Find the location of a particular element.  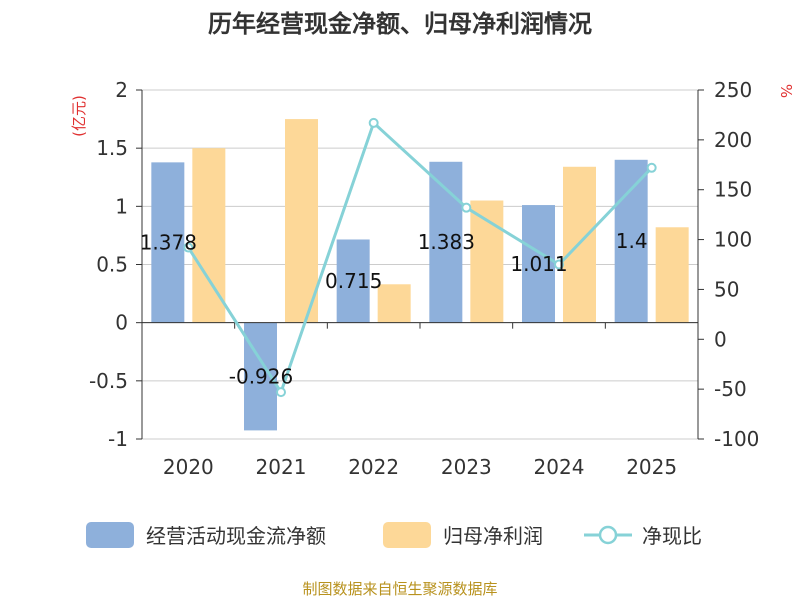

legend-label-ratio: 净现比 is located at coordinates (672, 536).